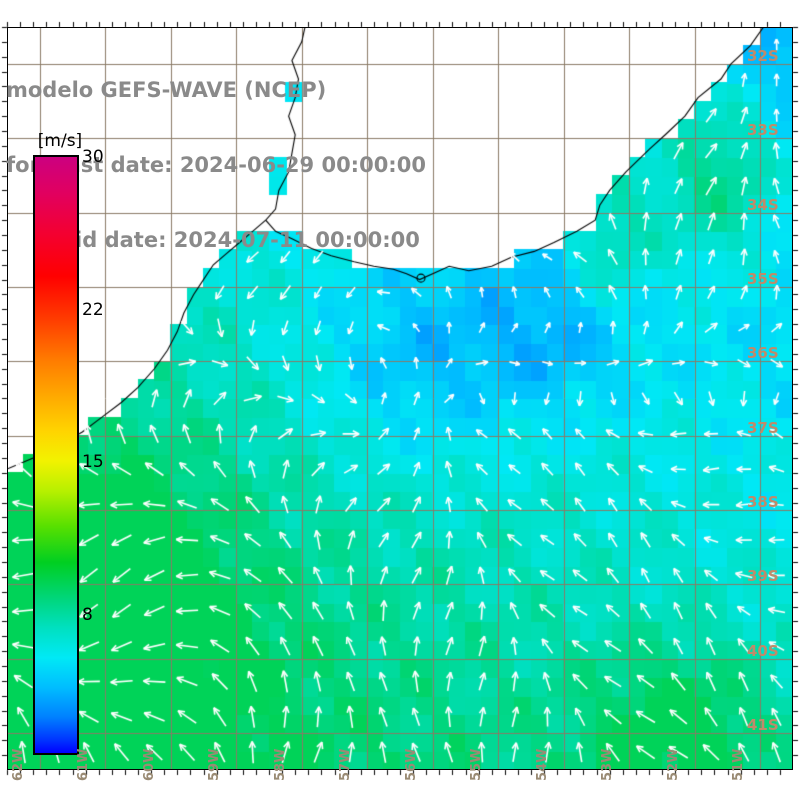  I want to click on longitude-label-57W: 57W, so click(346, 764).